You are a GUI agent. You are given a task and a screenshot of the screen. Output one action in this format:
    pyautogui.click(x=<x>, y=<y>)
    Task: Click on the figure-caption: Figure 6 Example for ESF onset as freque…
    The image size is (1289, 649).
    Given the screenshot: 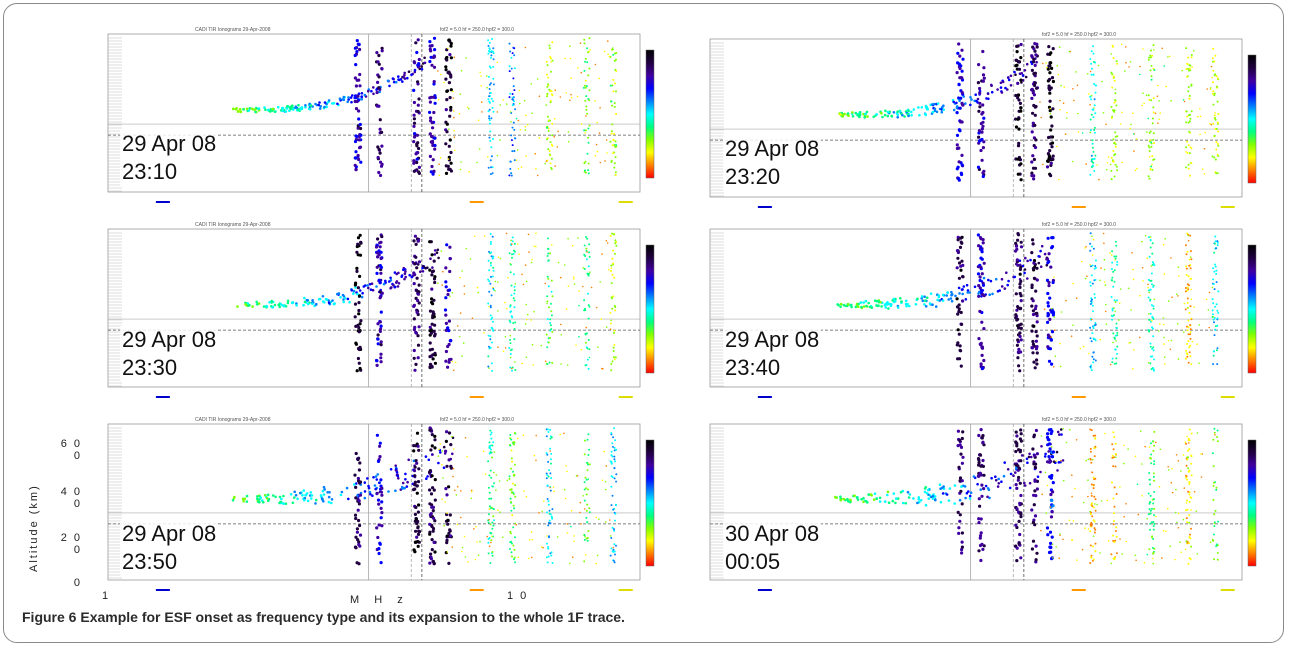 What is the action you would take?
    pyautogui.click(x=323, y=617)
    